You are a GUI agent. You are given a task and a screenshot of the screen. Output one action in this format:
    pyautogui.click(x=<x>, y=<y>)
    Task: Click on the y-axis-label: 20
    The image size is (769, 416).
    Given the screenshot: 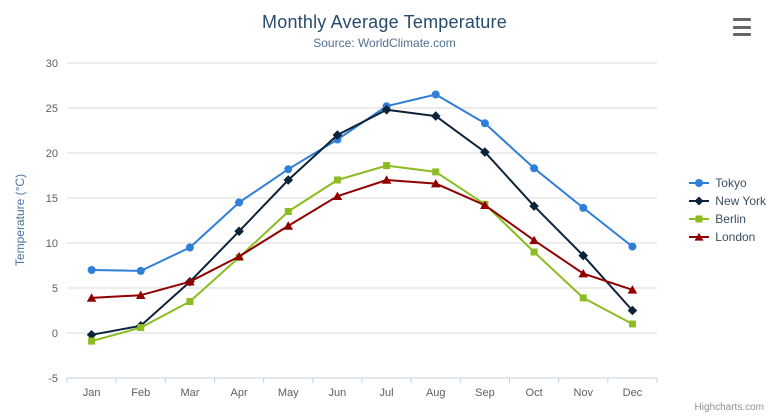 What is the action you would take?
    pyautogui.click(x=52, y=154)
    